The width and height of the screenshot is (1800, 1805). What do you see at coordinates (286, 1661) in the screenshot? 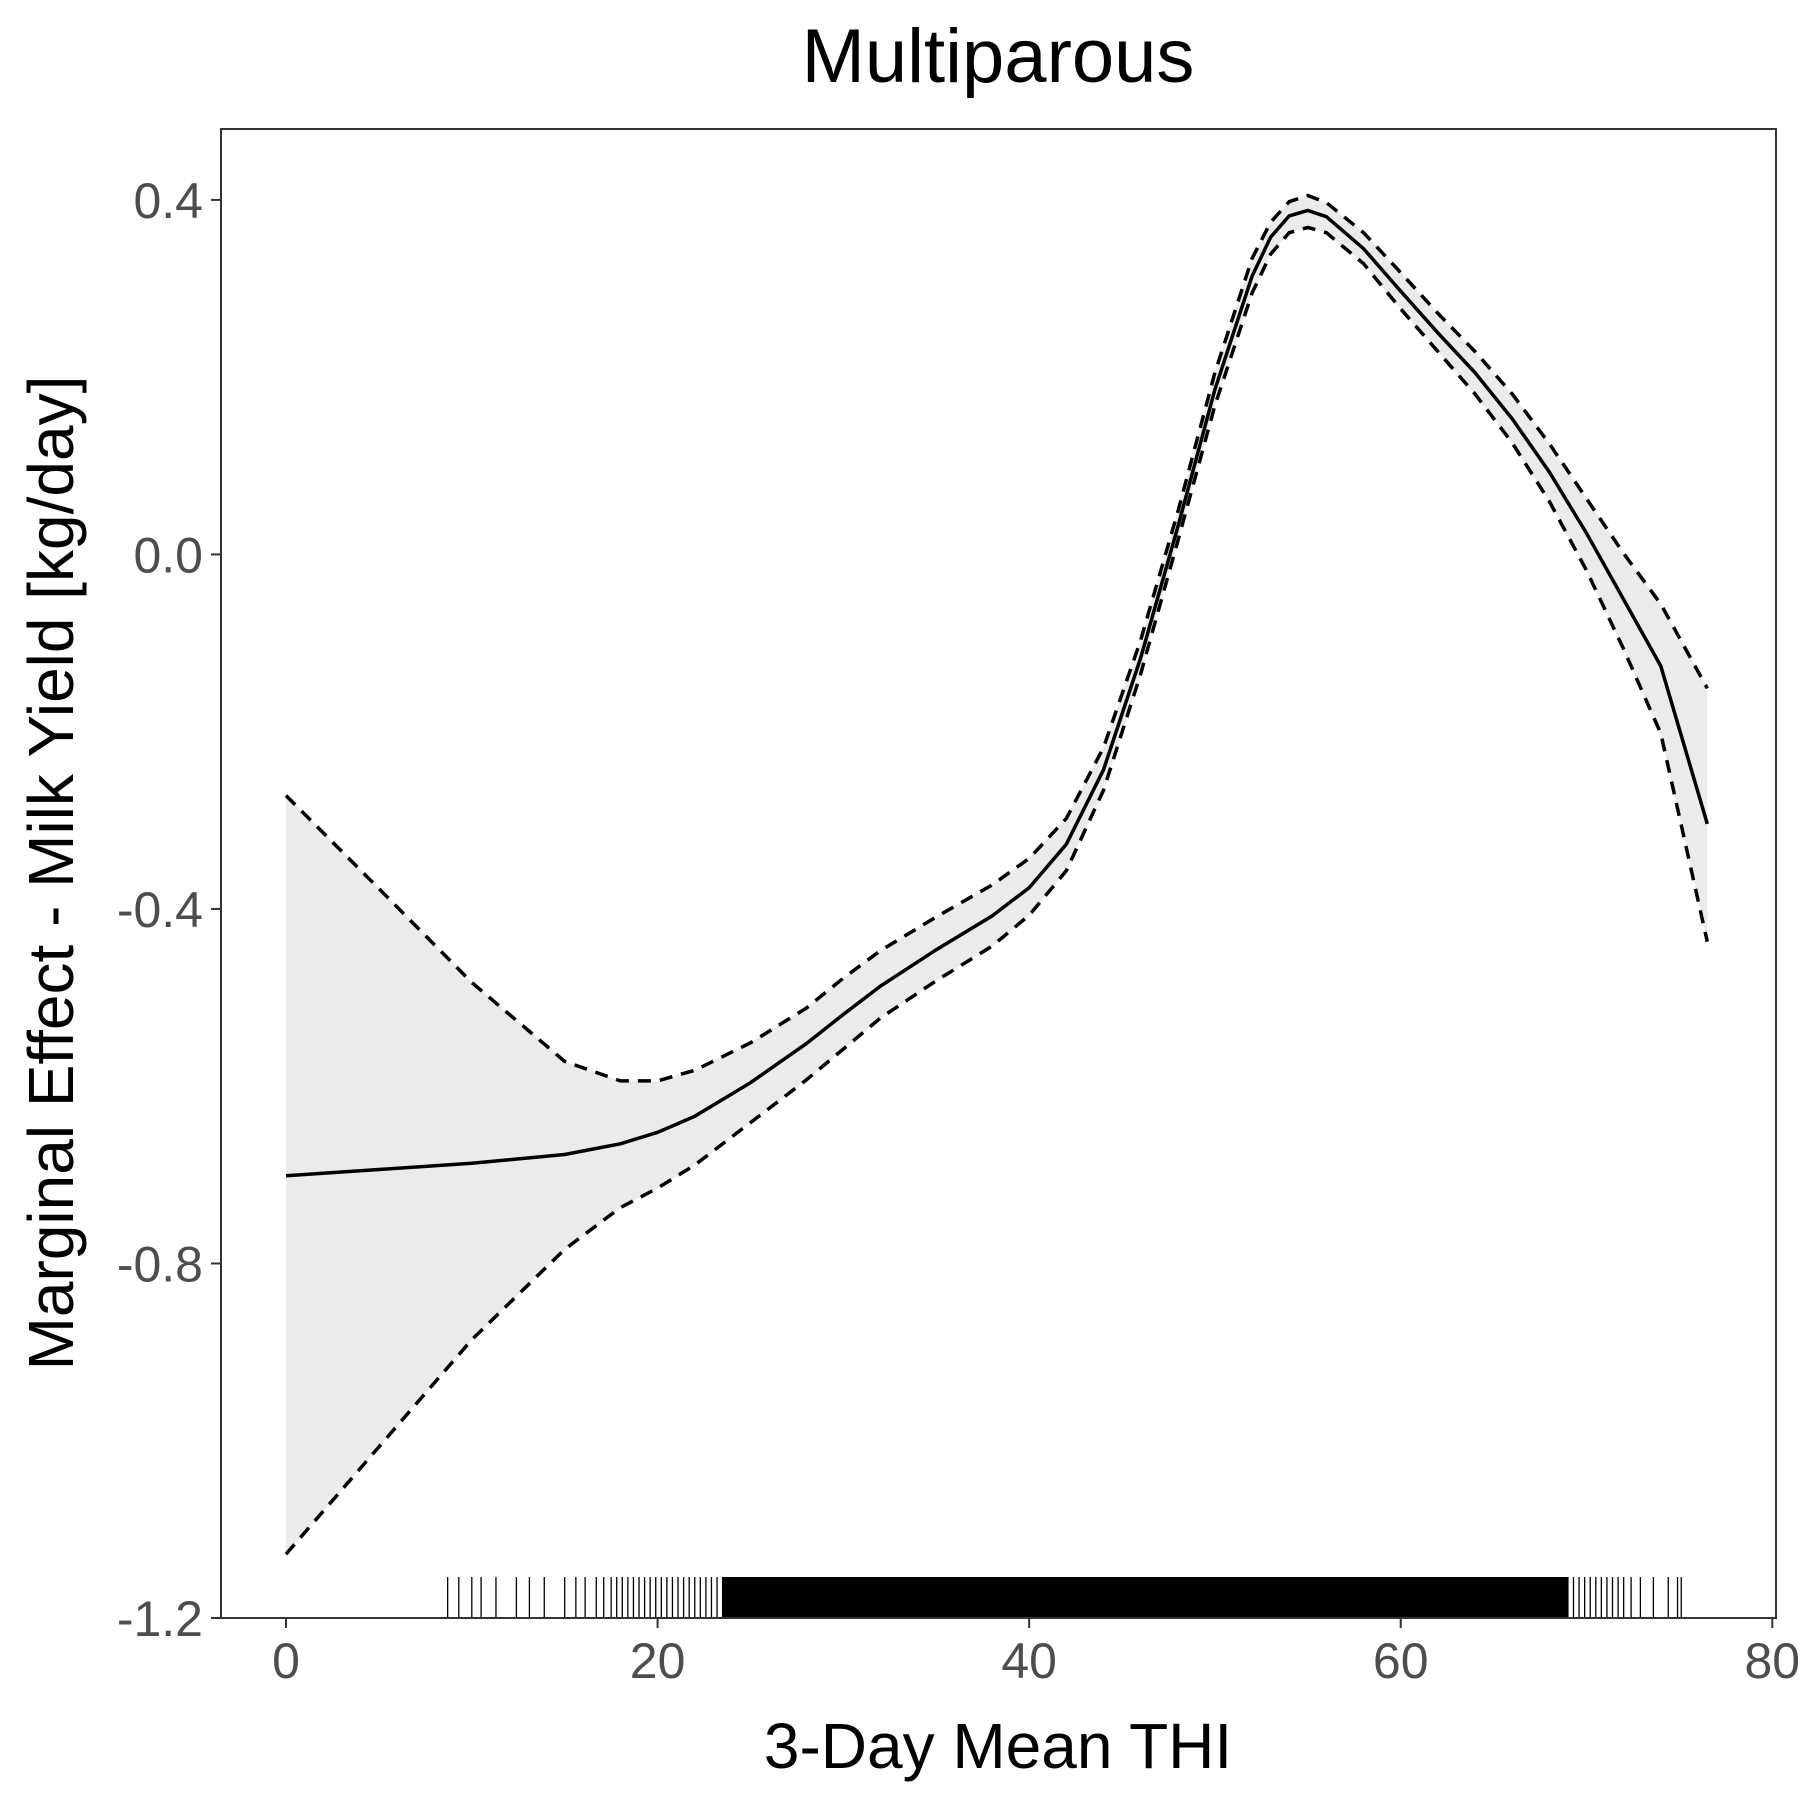
I see `x-tick-label: 0` at bounding box center [286, 1661].